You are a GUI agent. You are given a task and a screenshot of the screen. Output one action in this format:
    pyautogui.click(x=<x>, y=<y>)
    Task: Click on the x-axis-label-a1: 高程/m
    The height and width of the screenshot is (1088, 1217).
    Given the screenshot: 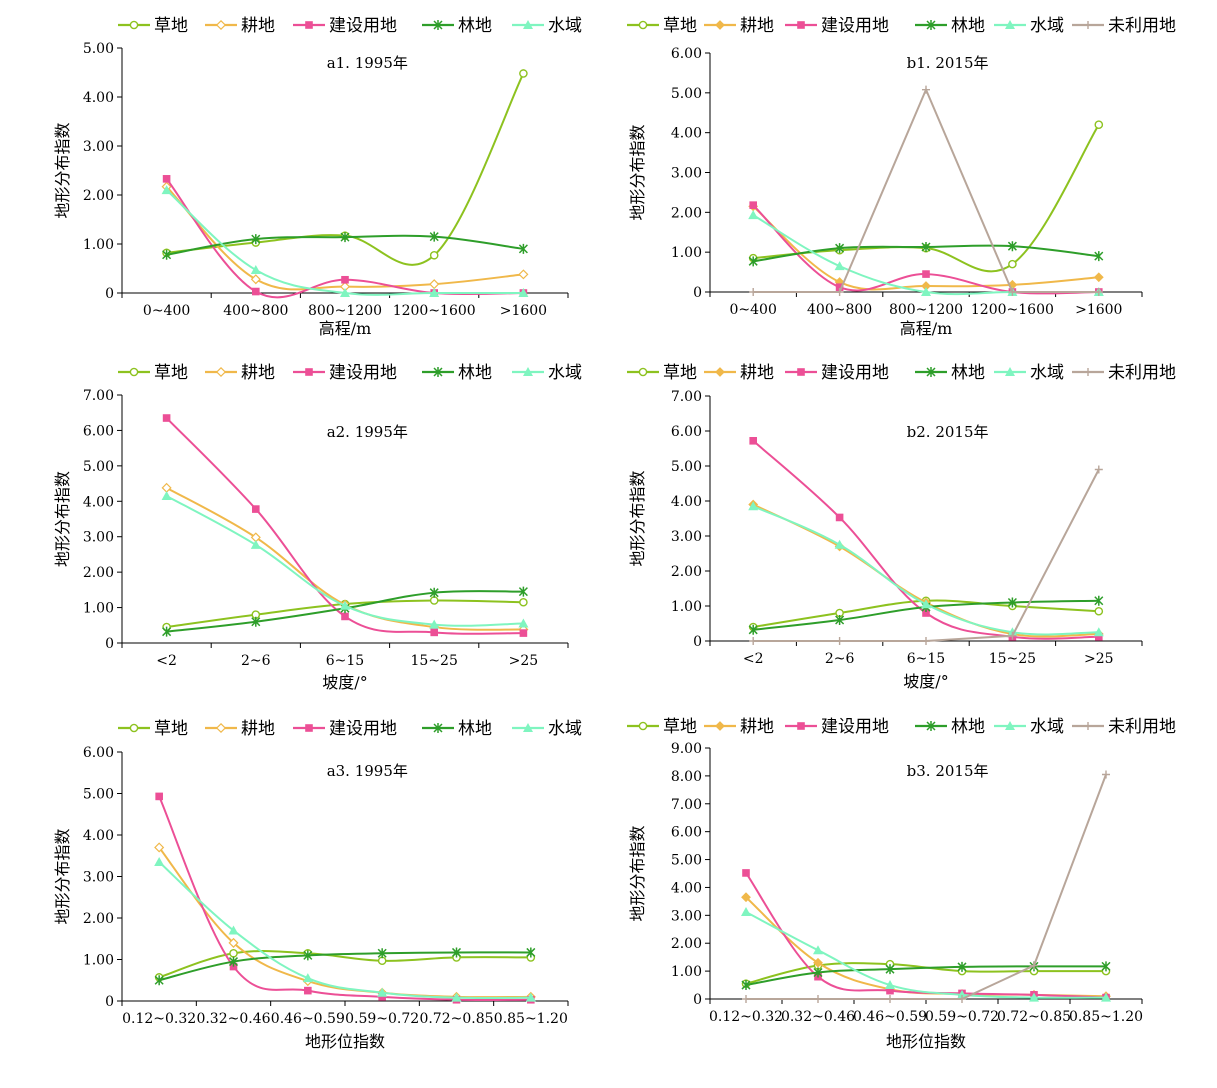 What is the action you would take?
    pyautogui.click(x=345, y=328)
    